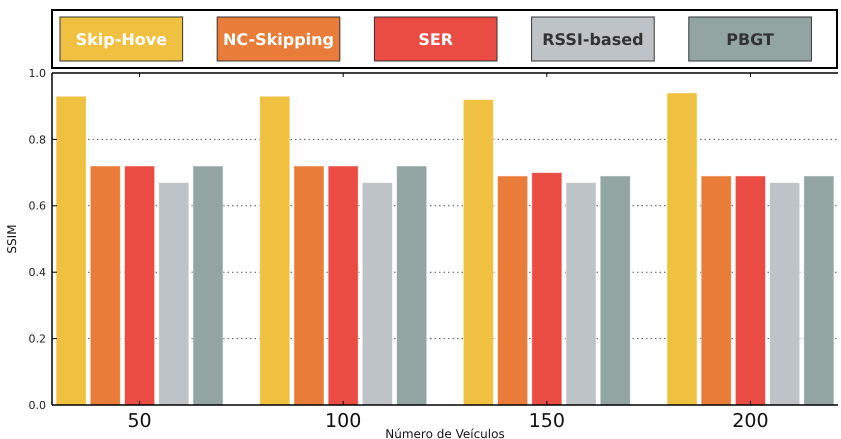 The height and width of the screenshot is (439, 841). I want to click on y-axis-title: SSIM, so click(12, 239).